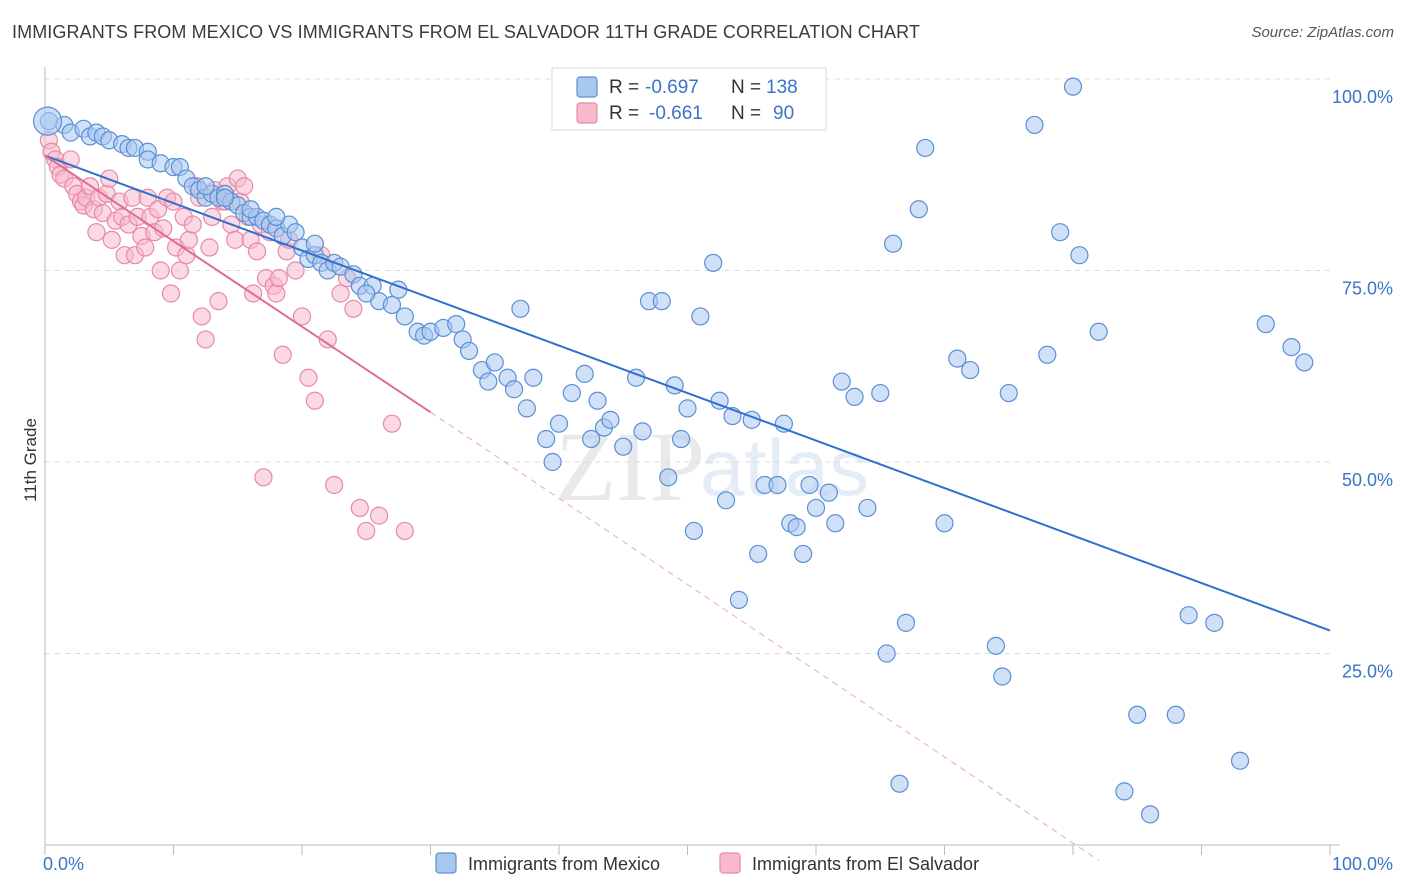  Describe the element at coordinates (1322, 32) in the screenshot. I see `source-label: Source: ZipAtlas.com` at that location.